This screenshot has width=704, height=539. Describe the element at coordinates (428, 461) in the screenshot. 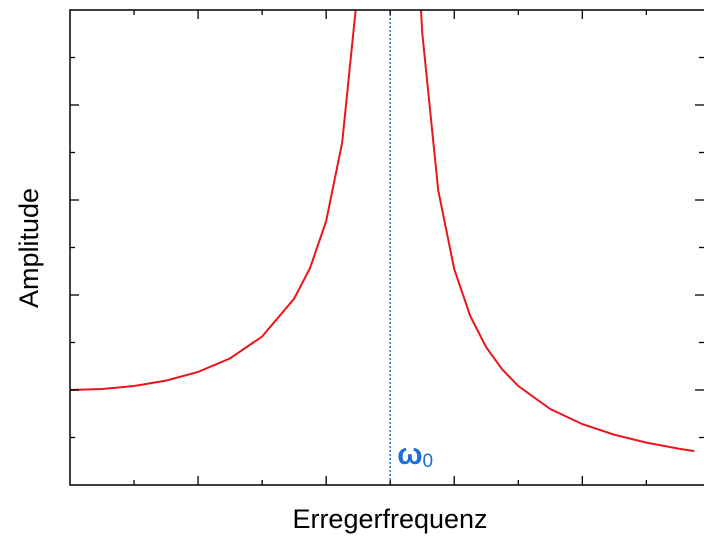

I see `subscript: 0` at that location.